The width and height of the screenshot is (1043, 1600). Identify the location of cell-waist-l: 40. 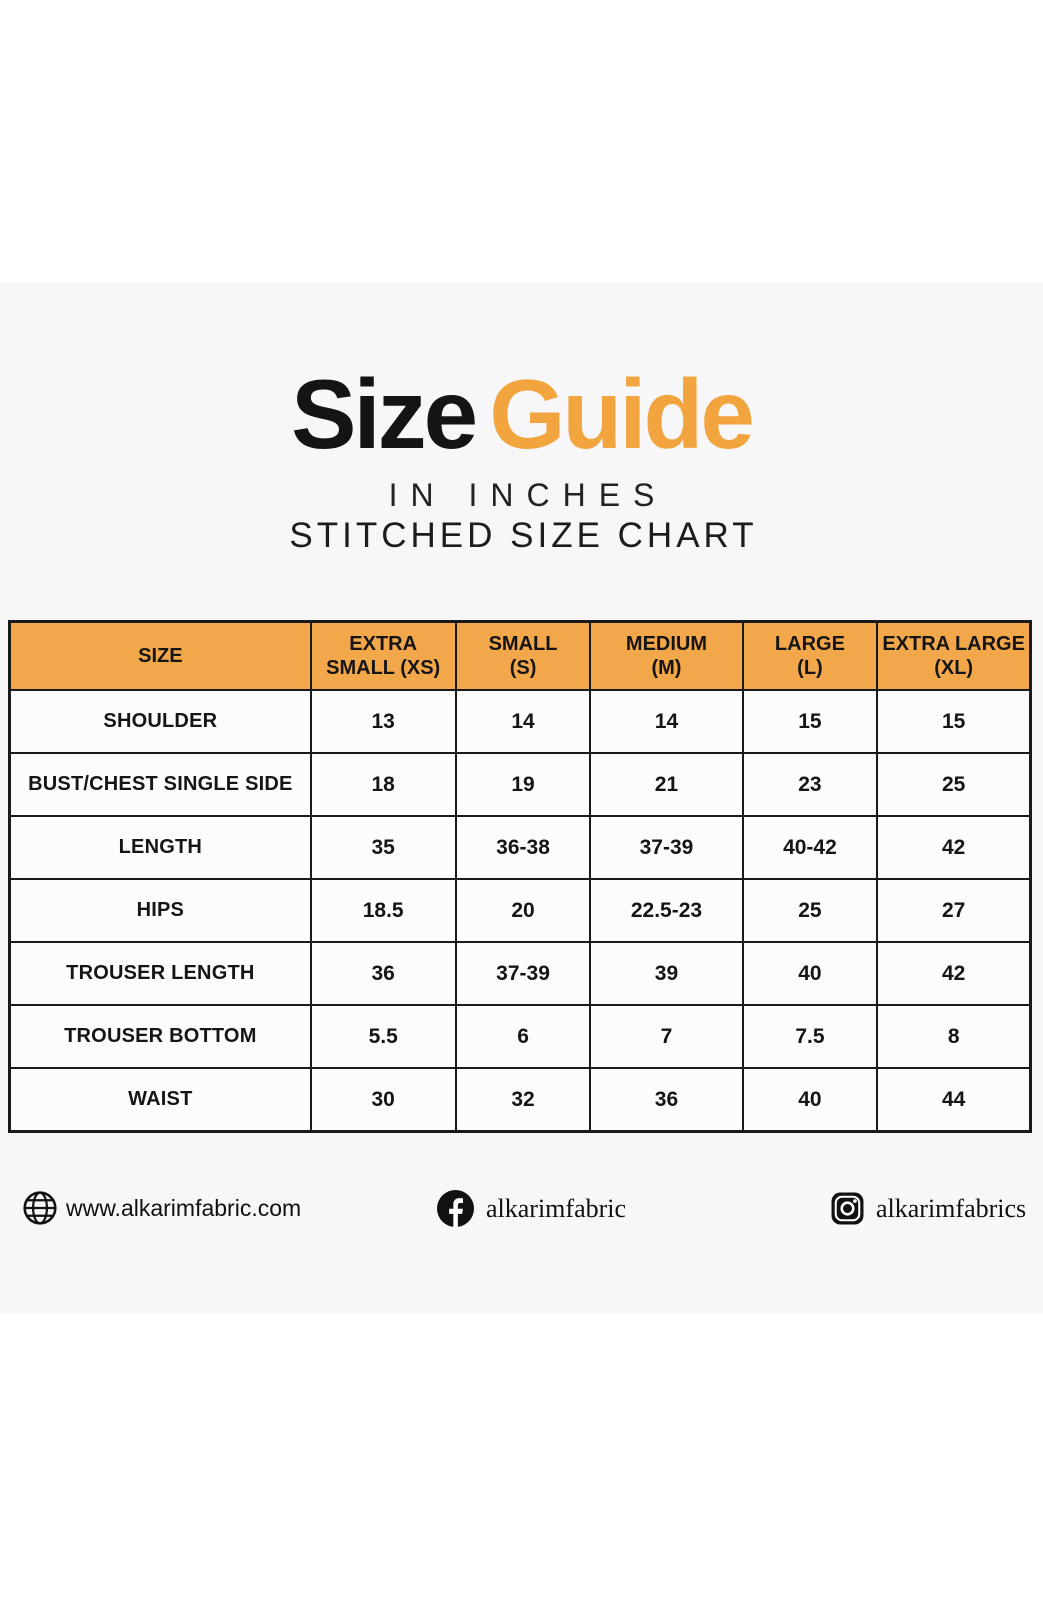
(810, 1100).